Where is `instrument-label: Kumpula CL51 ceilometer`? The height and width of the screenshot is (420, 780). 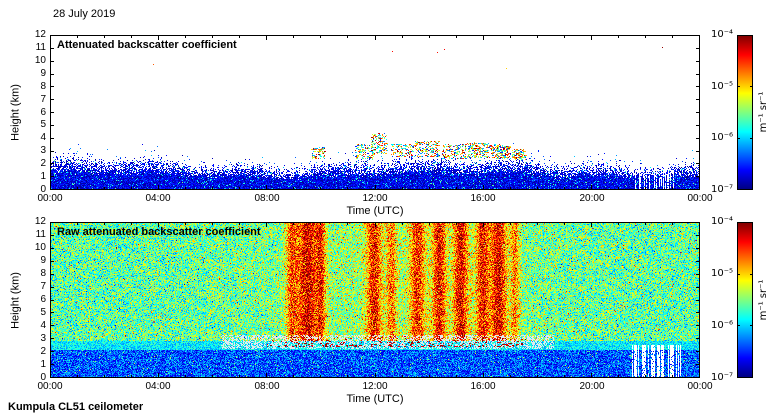
instrument-label: Kumpula CL51 ceilometer is located at coordinates (76, 407).